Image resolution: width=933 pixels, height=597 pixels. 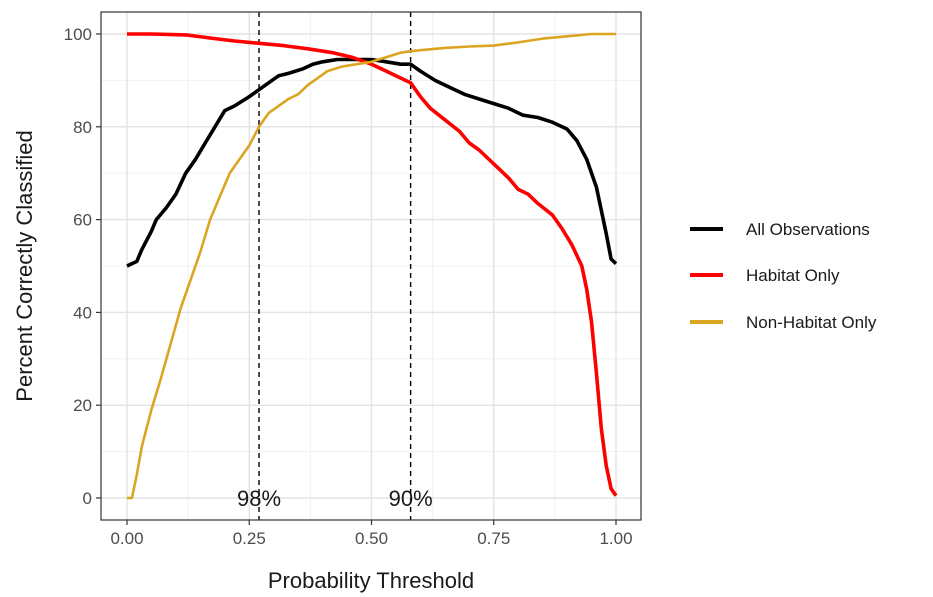 I want to click on y-tick-label: 100, so click(x=78, y=34).